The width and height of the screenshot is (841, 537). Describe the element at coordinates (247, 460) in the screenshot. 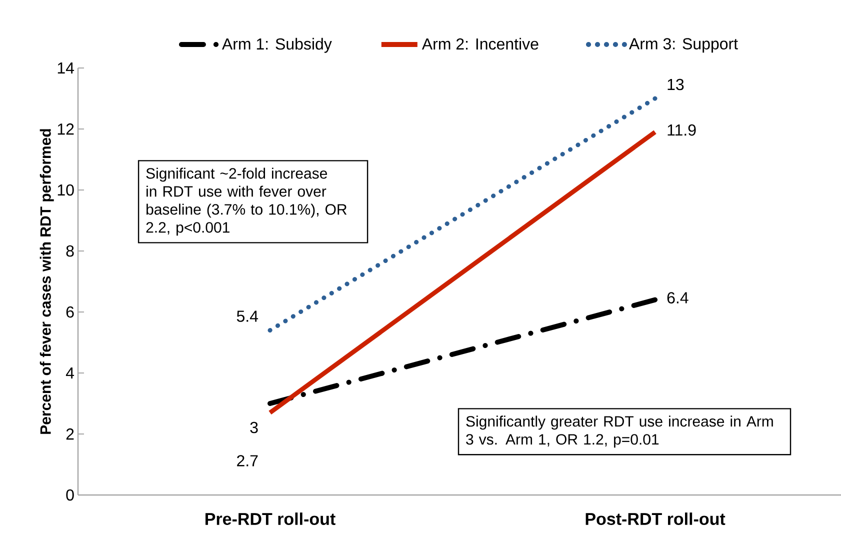

I see `data-label: 2.7` at that location.